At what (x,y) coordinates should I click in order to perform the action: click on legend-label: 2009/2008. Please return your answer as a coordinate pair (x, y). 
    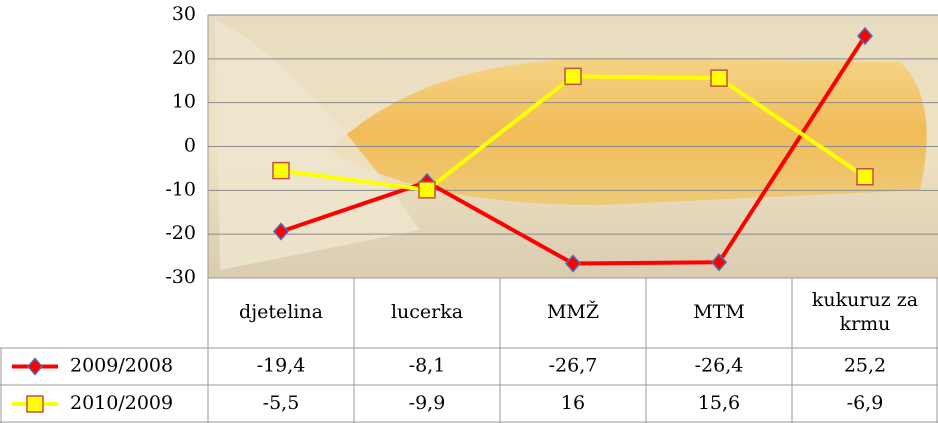
    Looking at the image, I should click on (121, 366).